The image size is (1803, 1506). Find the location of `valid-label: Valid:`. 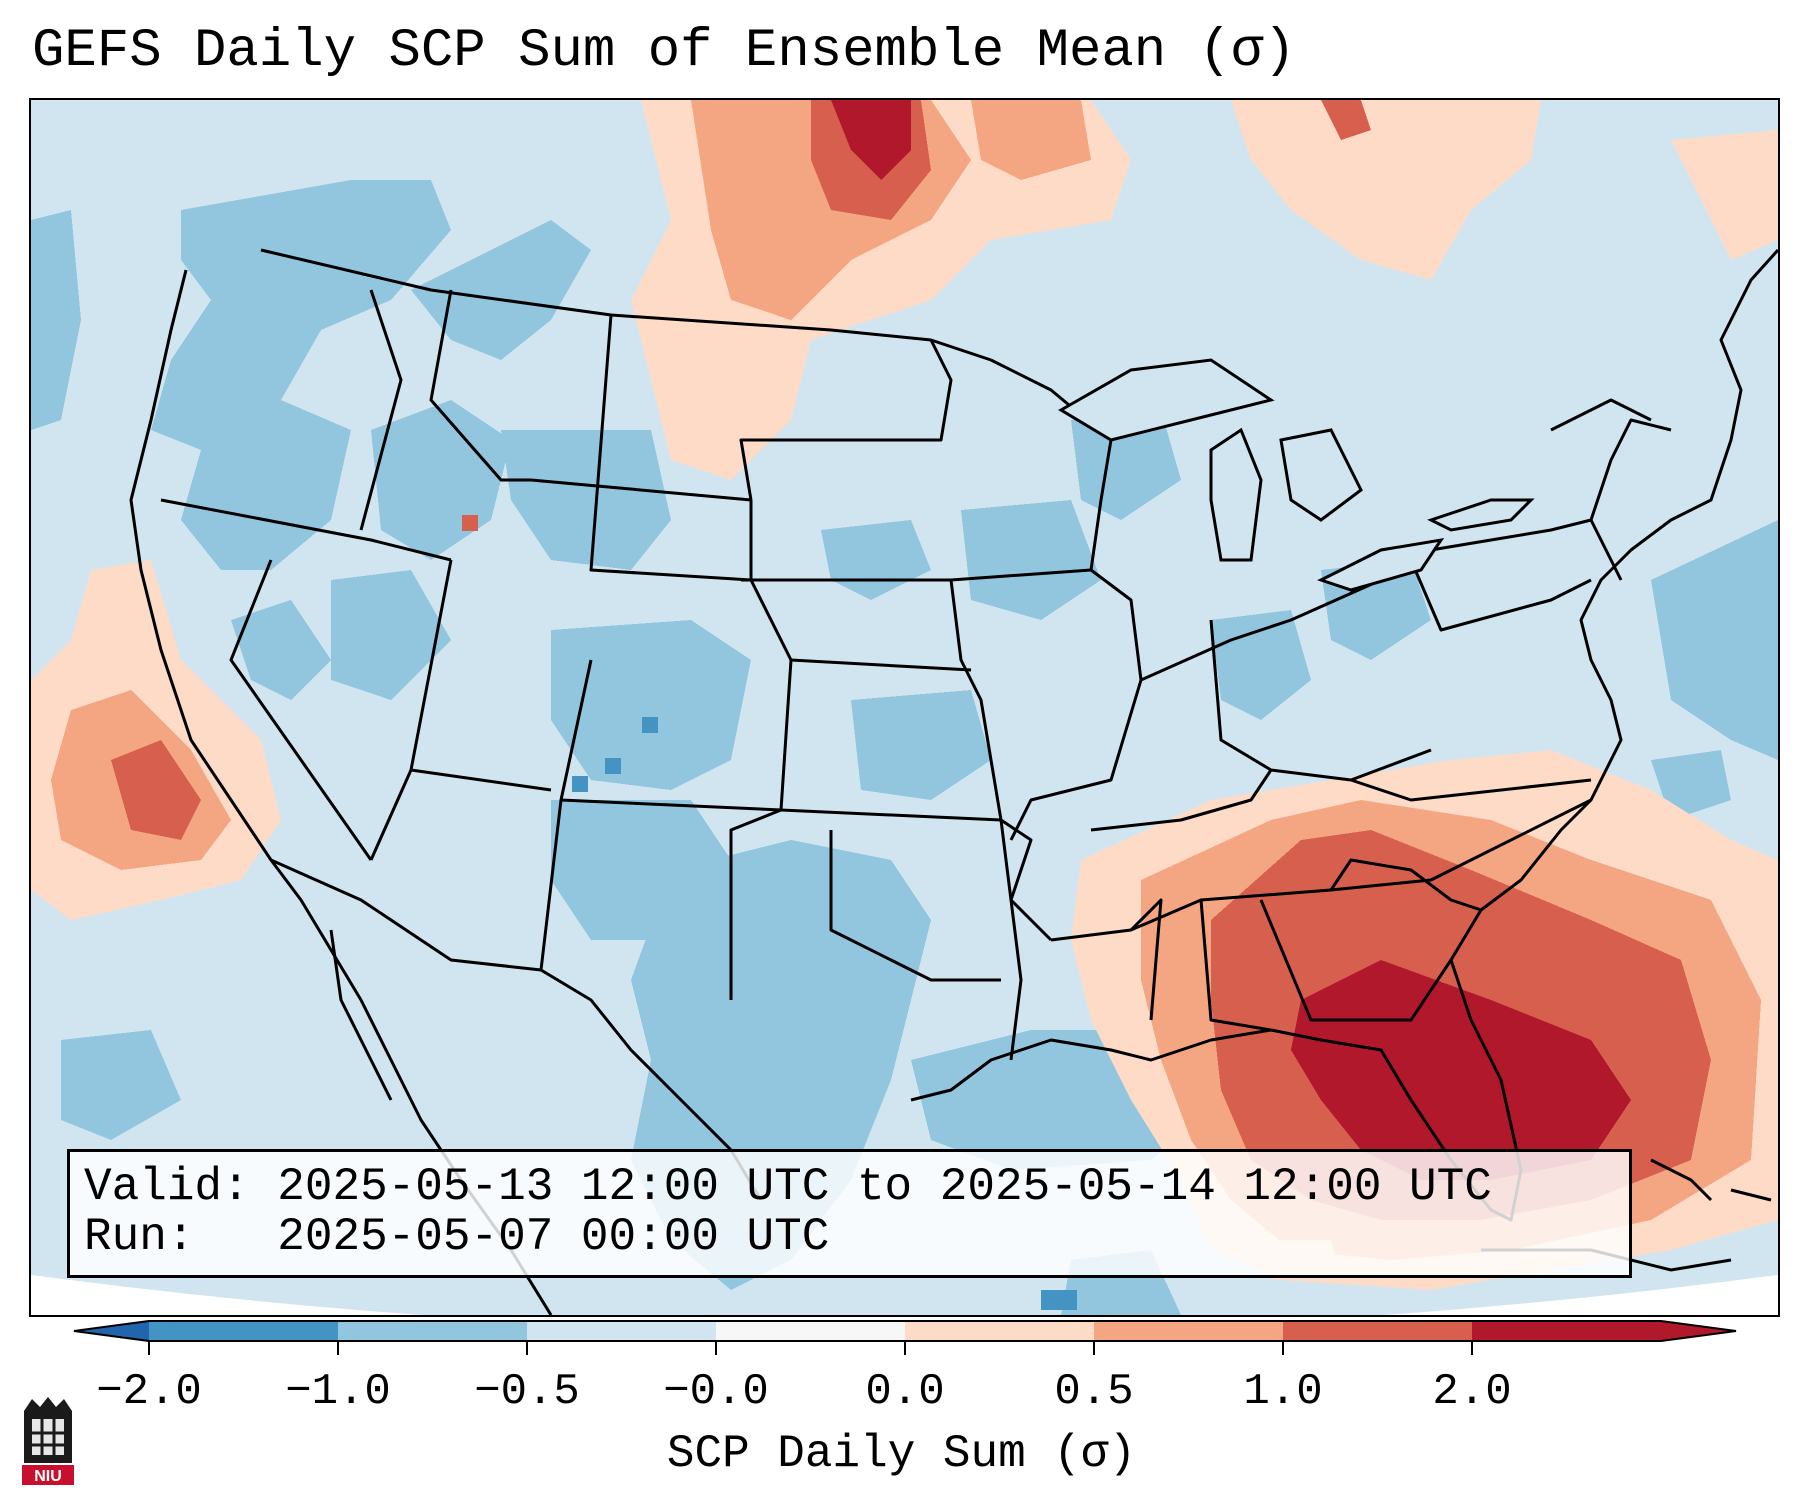

valid-label: Valid: is located at coordinates (167, 1187).